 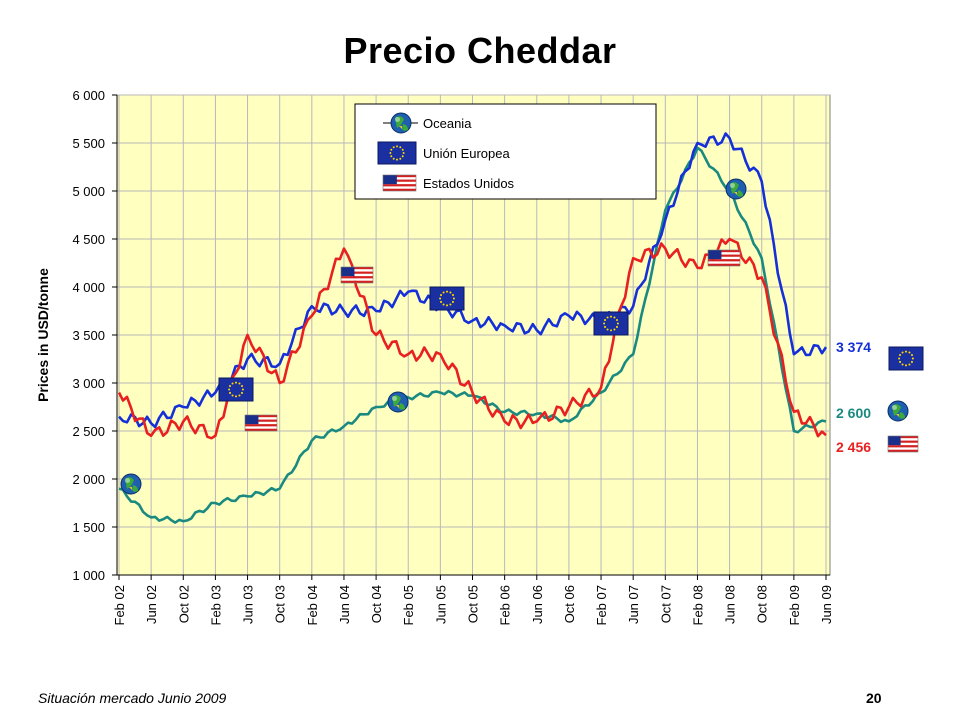 I want to click on legend-label: Oceania, so click(x=447, y=123).